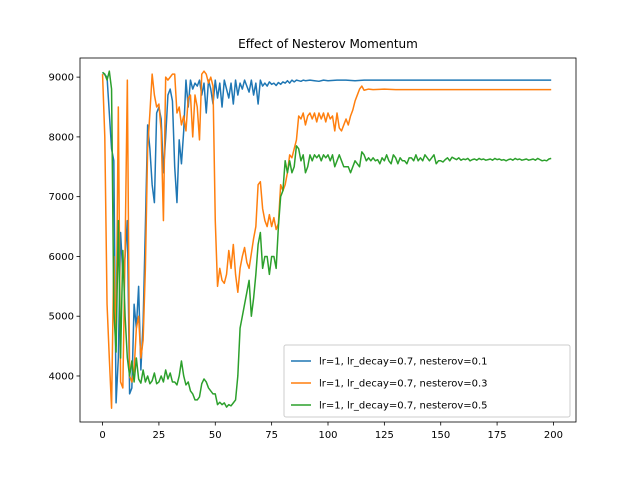 The height and width of the screenshot is (480, 640). What do you see at coordinates (384, 435) in the screenshot?
I see `x-tick-label: 125` at bounding box center [384, 435].